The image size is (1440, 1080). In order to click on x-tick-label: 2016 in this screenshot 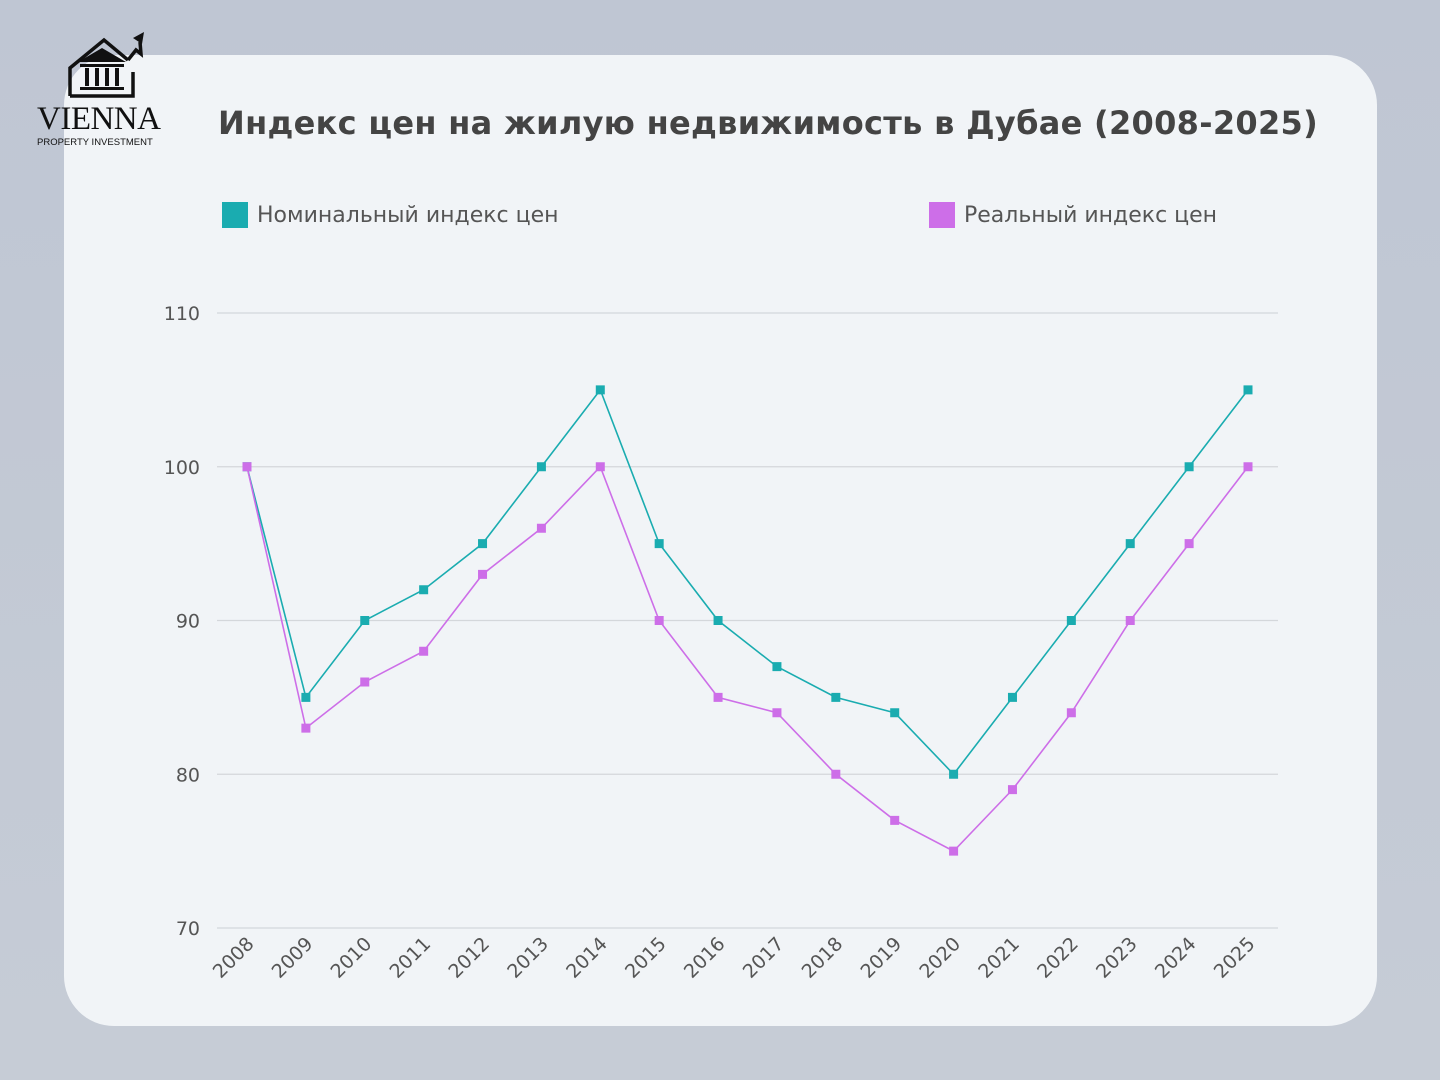, I will do `click(705, 958)`.